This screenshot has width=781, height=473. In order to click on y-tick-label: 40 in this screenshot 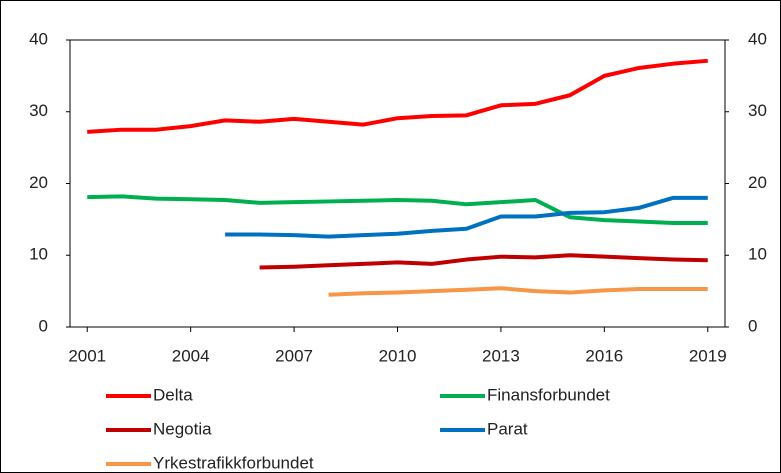, I will do `click(38, 38)`.